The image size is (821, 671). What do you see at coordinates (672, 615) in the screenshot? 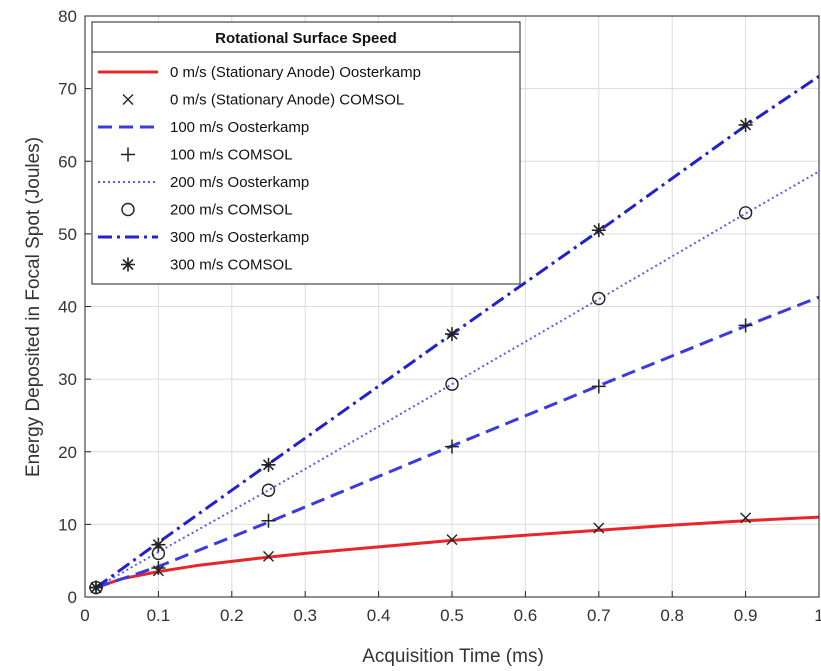
I see `x-tick-label: 0.8` at bounding box center [672, 615].